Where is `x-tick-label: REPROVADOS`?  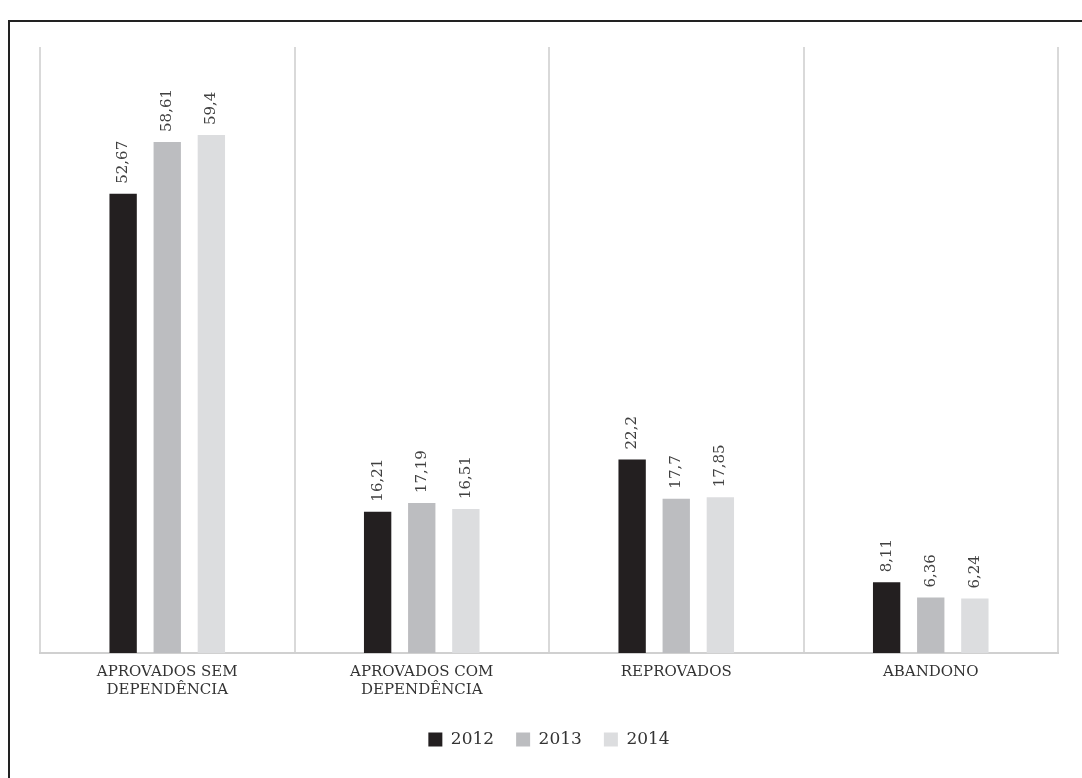
x-tick-label: REPROVADOS is located at coordinates (676, 670).